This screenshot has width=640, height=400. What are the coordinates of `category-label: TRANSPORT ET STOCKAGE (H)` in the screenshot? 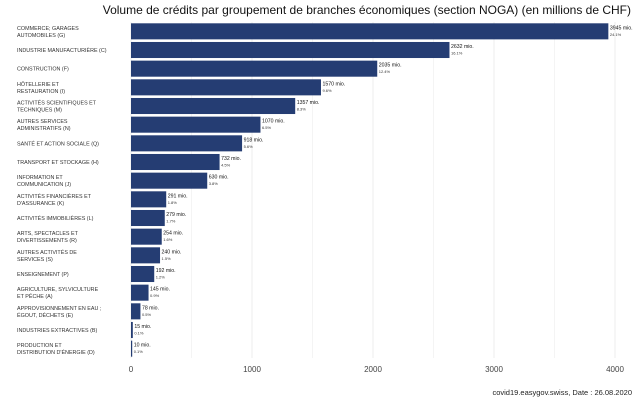 It's located at (58, 163).